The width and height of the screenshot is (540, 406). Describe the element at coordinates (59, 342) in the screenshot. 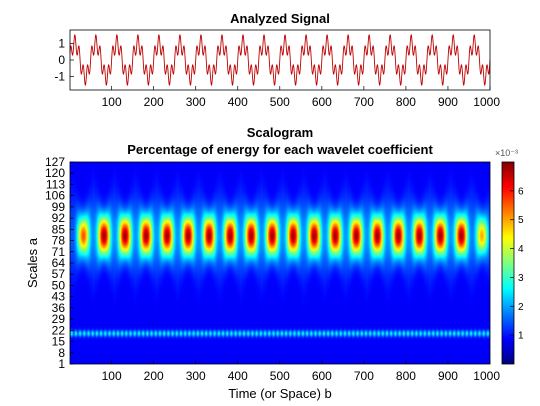

I see `scalogram-y-tick-label: 15` at that location.